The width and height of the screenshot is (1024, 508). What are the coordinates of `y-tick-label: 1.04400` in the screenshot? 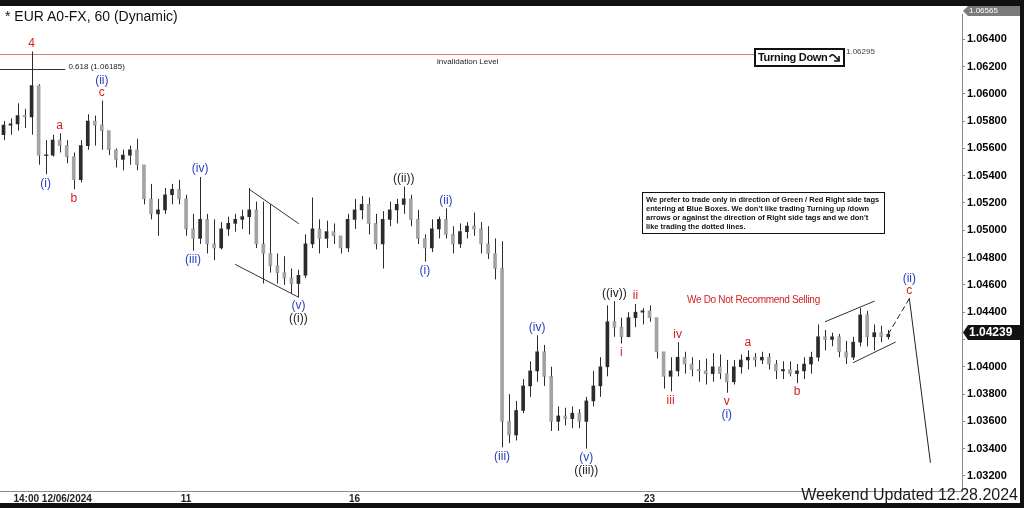 It's located at (987, 311).